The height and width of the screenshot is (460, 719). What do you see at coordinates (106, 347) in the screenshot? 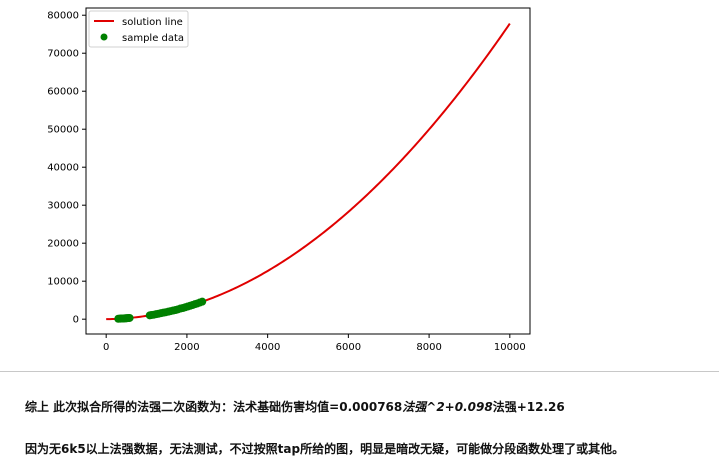
I see `x-tick-label: 0` at bounding box center [106, 347].